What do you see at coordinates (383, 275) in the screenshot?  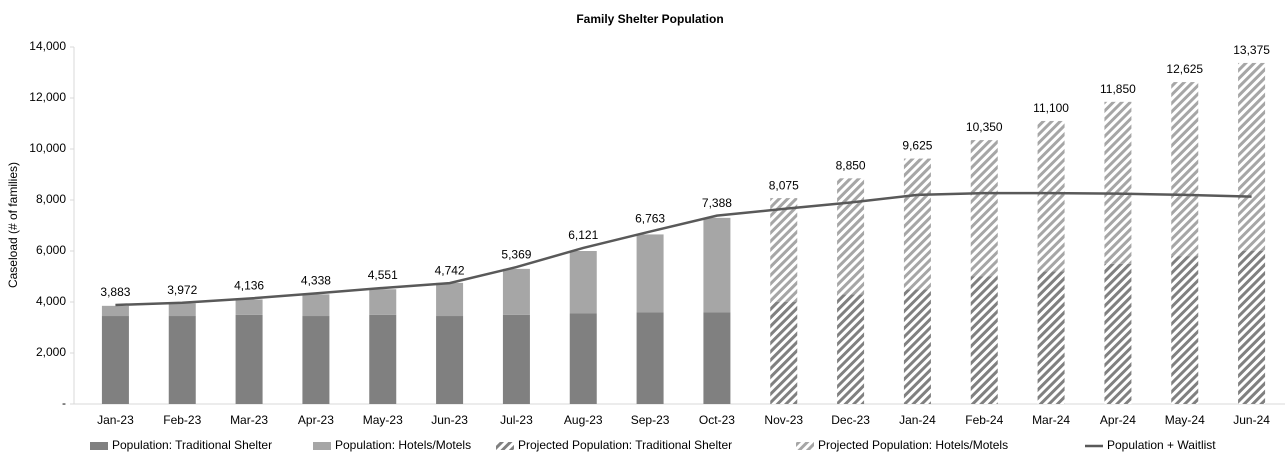 I see `data-label: 4,551` at bounding box center [383, 275].